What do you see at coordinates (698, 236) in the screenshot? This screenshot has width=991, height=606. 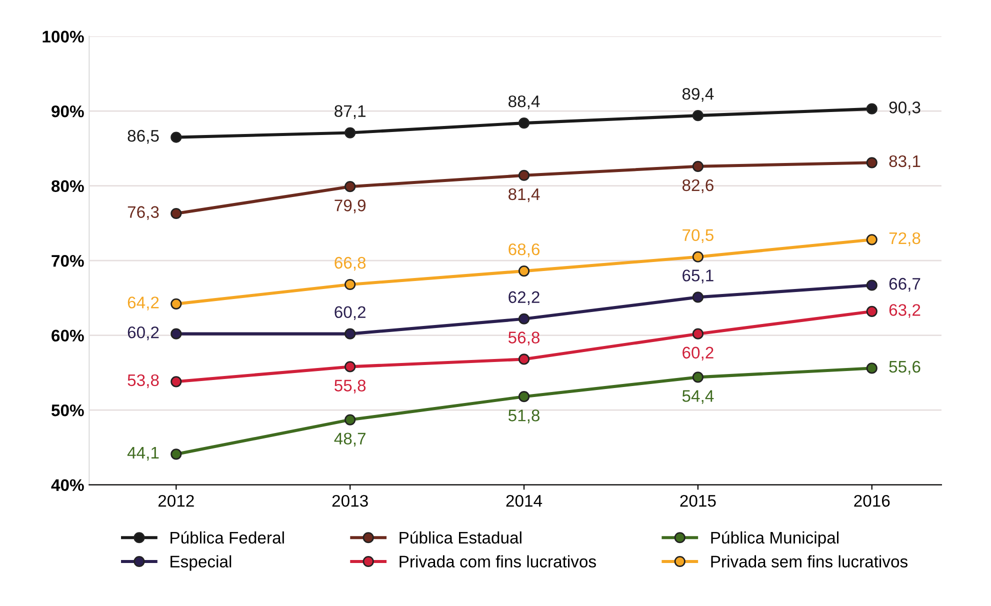 I see `data-label: 70,5` at bounding box center [698, 236].